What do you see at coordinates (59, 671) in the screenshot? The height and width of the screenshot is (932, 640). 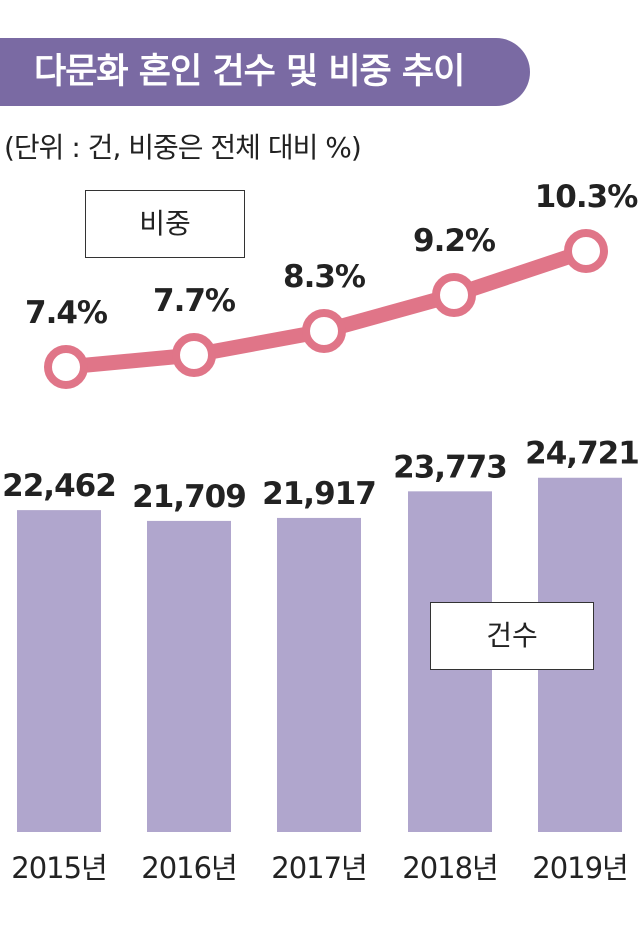 I see `bar-2015년` at bounding box center [59, 671].